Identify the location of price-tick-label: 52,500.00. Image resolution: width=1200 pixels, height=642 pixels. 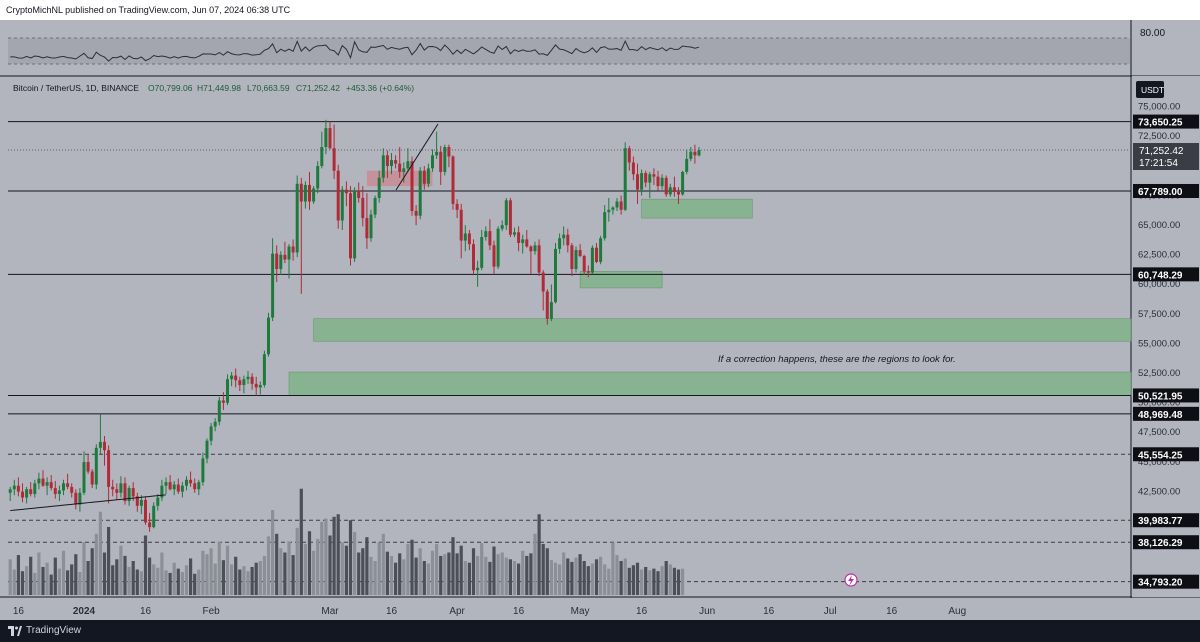
(1159, 373).